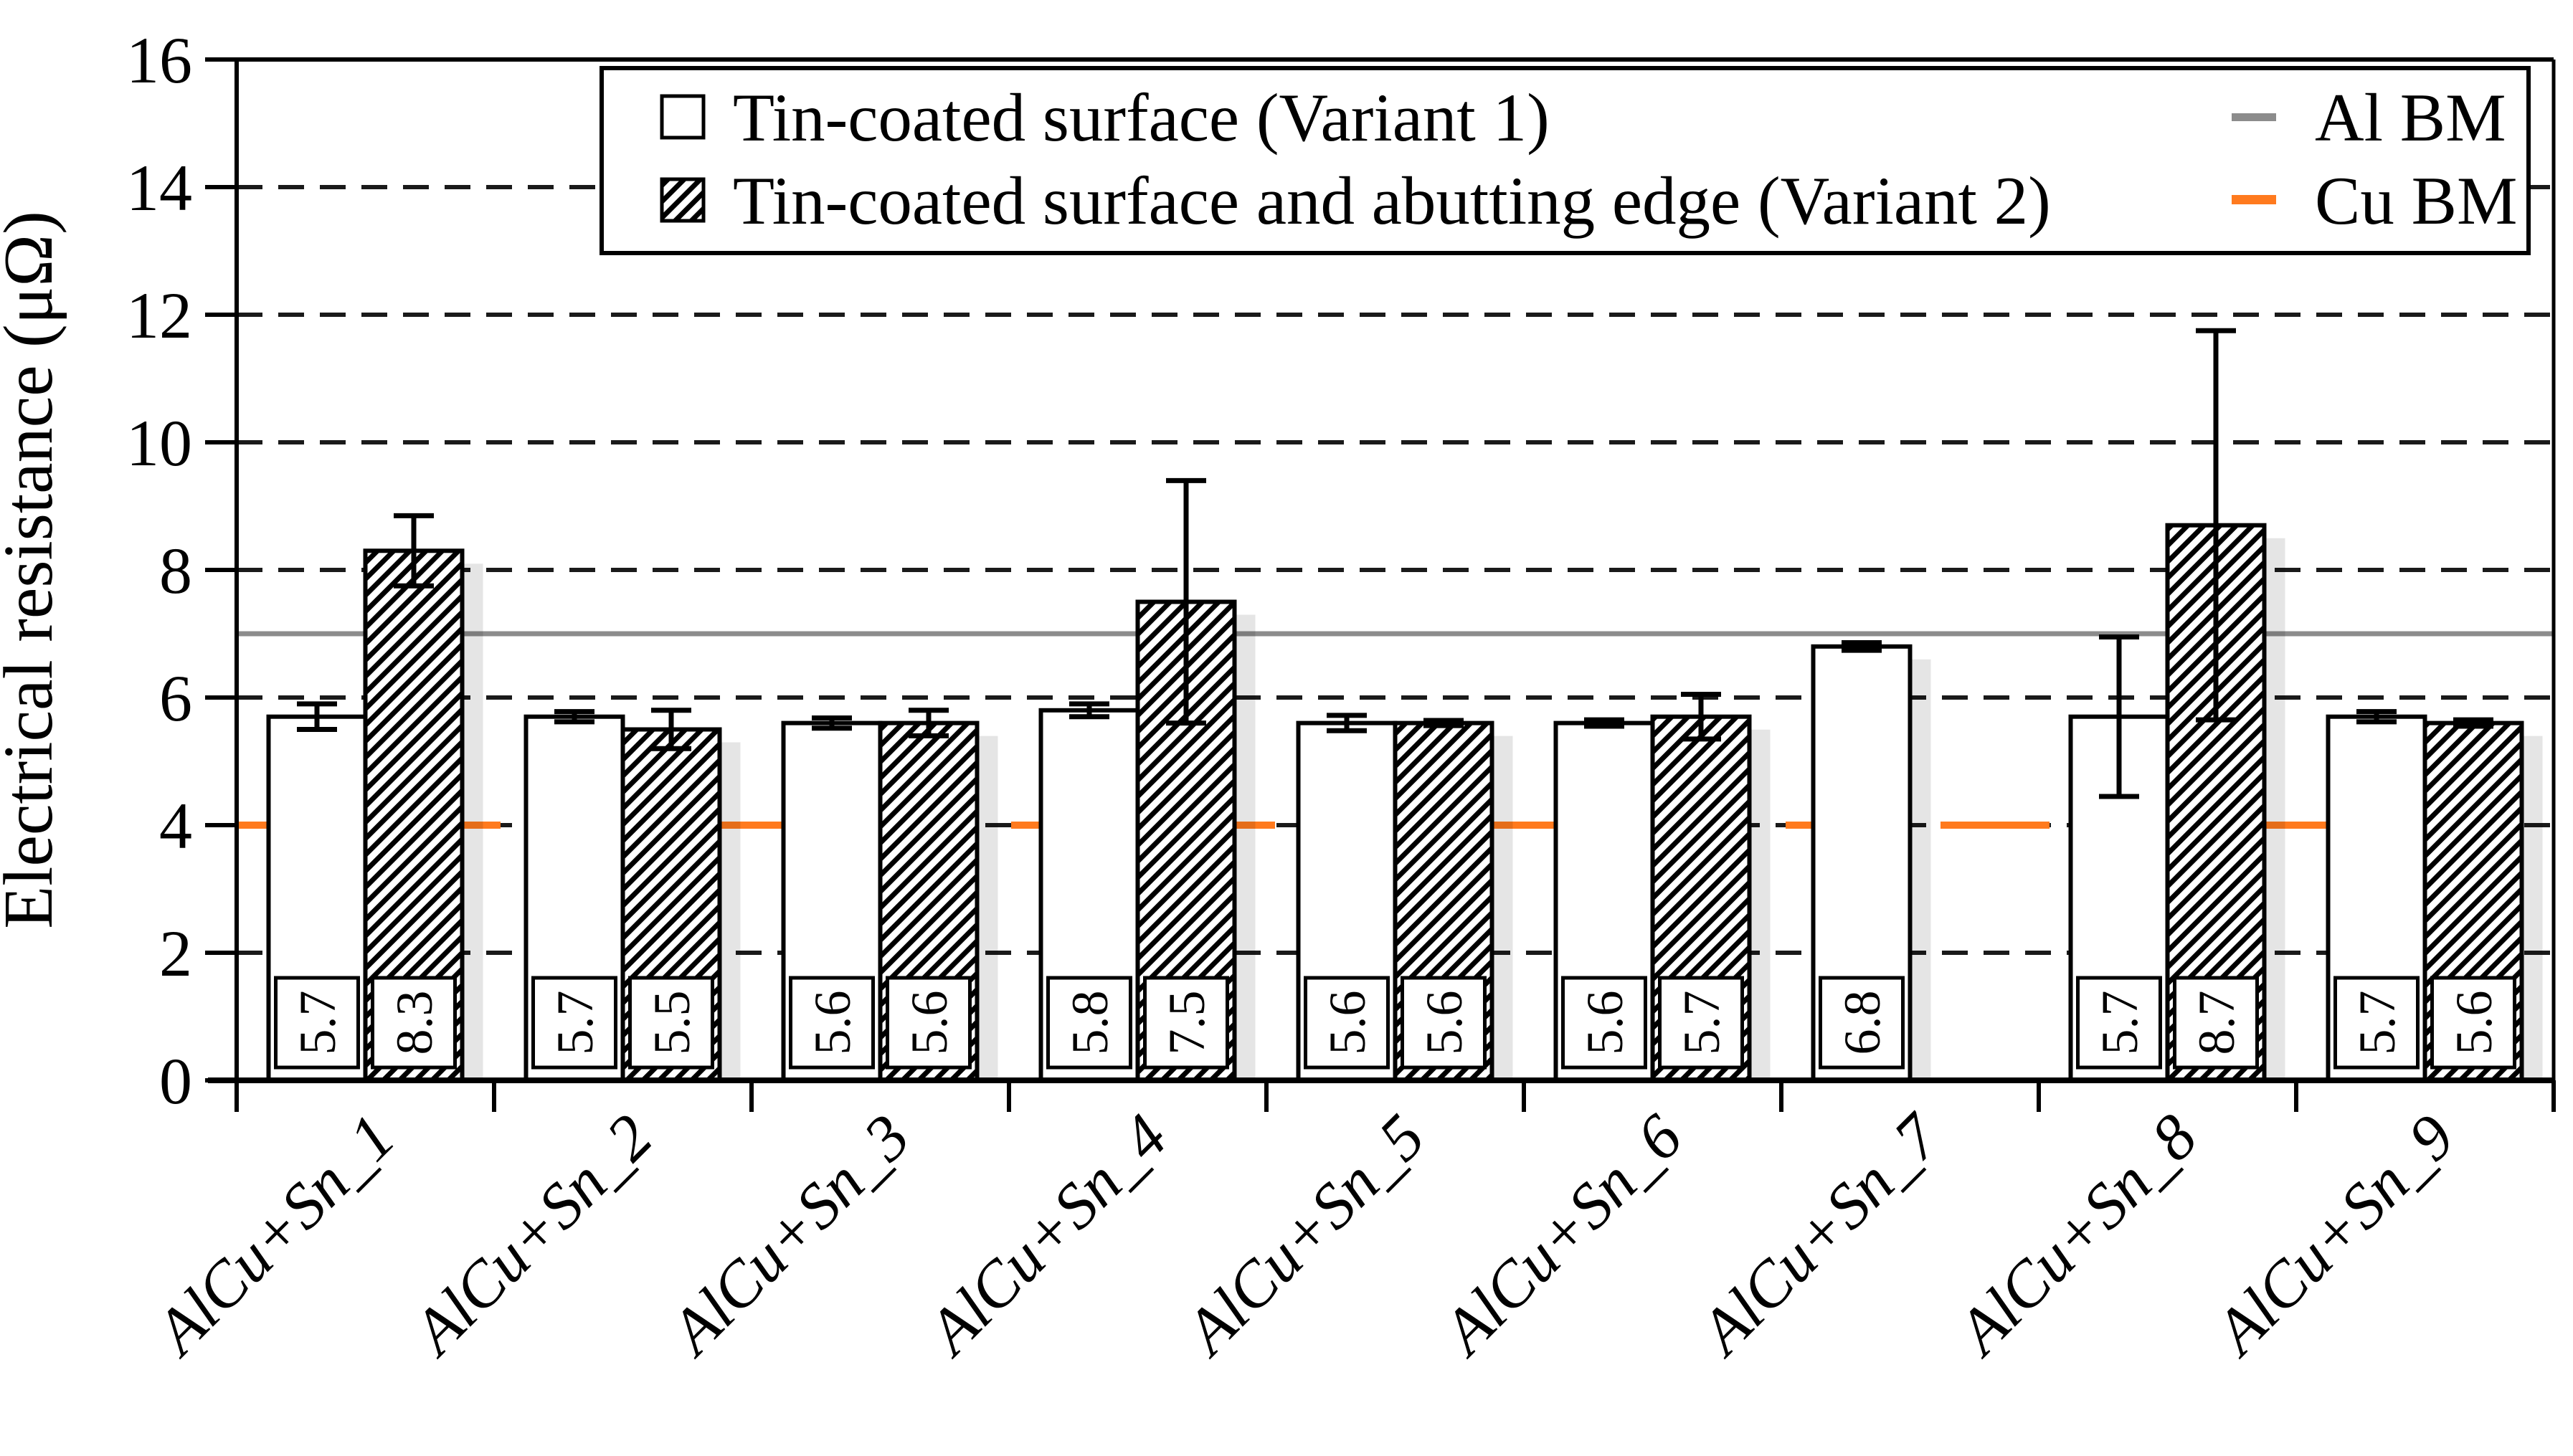  I want to click on legend-entry-variant1: Tin-coated surface (Variant 1), so click(1105, 118).